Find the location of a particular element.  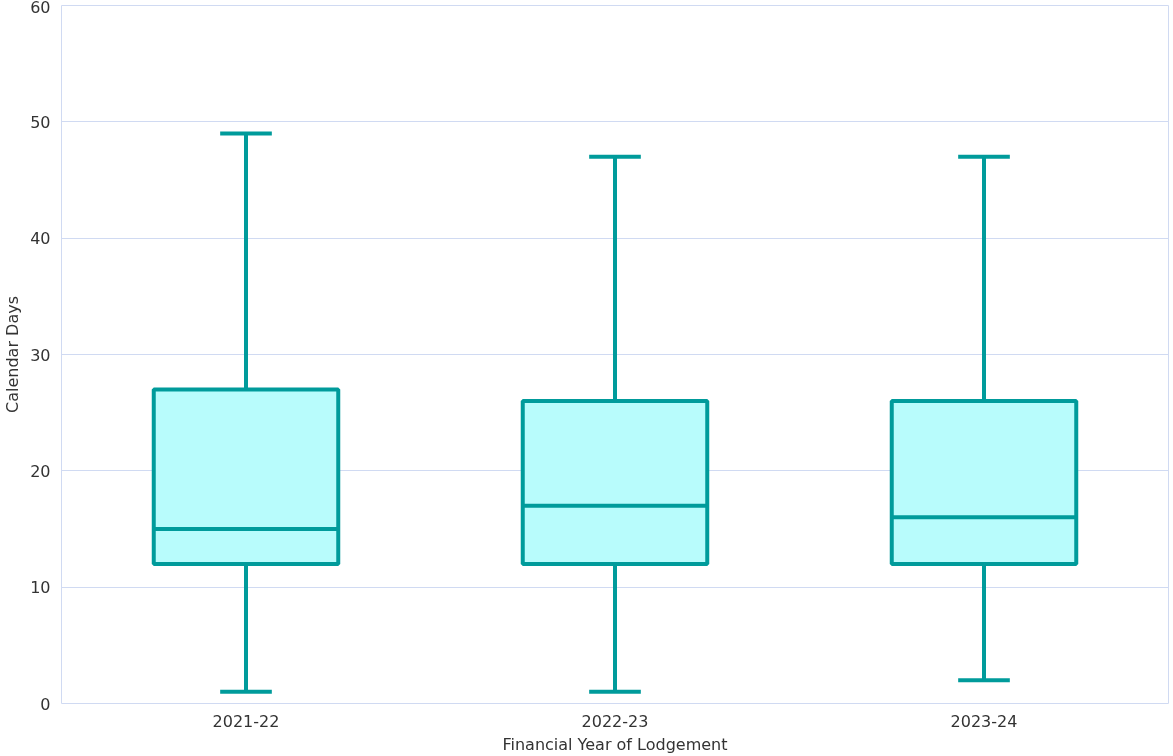

y-tick-label: 60 is located at coordinates (40, 8).